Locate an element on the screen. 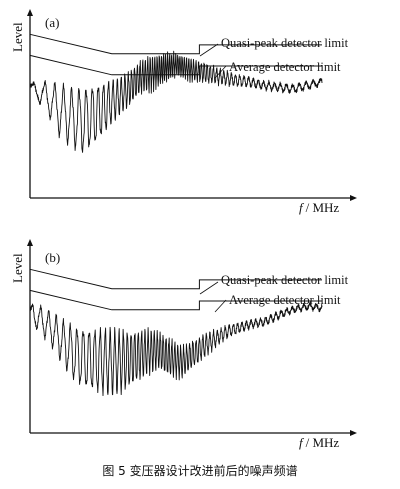  panel-b-xlabel-unit: / MHz is located at coordinates (323, 442).